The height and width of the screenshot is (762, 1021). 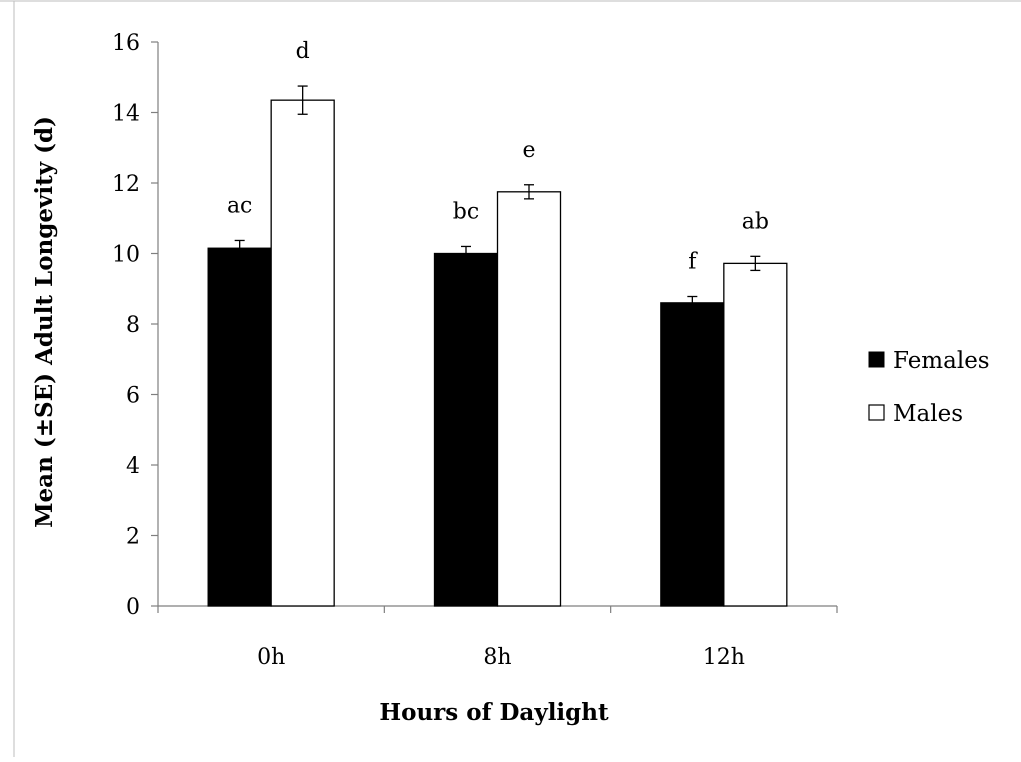 I want to click on y-tick-label: 16, so click(x=126, y=43).